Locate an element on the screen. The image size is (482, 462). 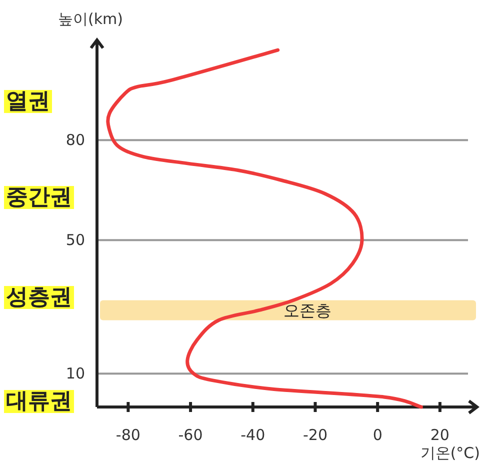
annotation: 열권 is located at coordinates (28, 101).